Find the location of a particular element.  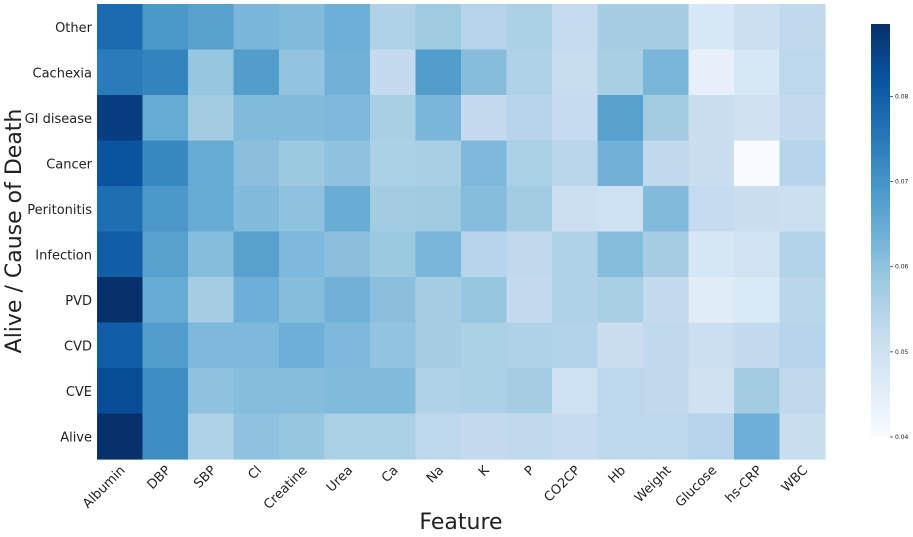

colorbar-tick-label: 0.06 is located at coordinates (902, 267).